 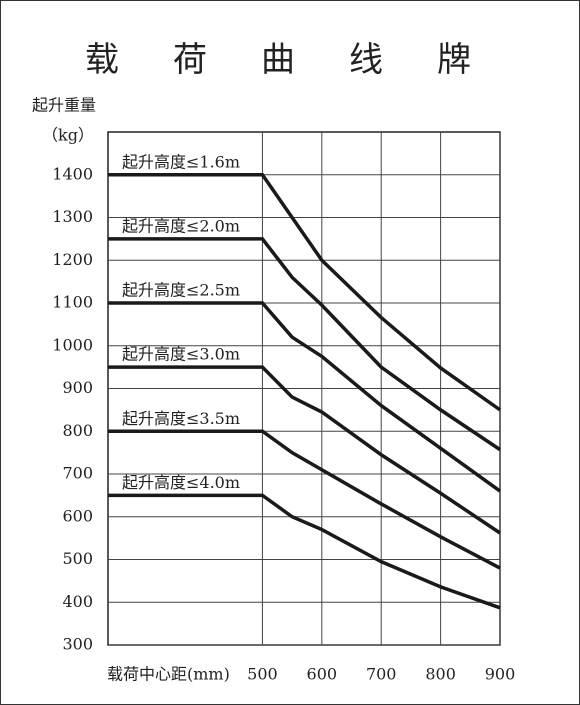 I want to click on y-tick-label: 600, so click(x=77, y=515).